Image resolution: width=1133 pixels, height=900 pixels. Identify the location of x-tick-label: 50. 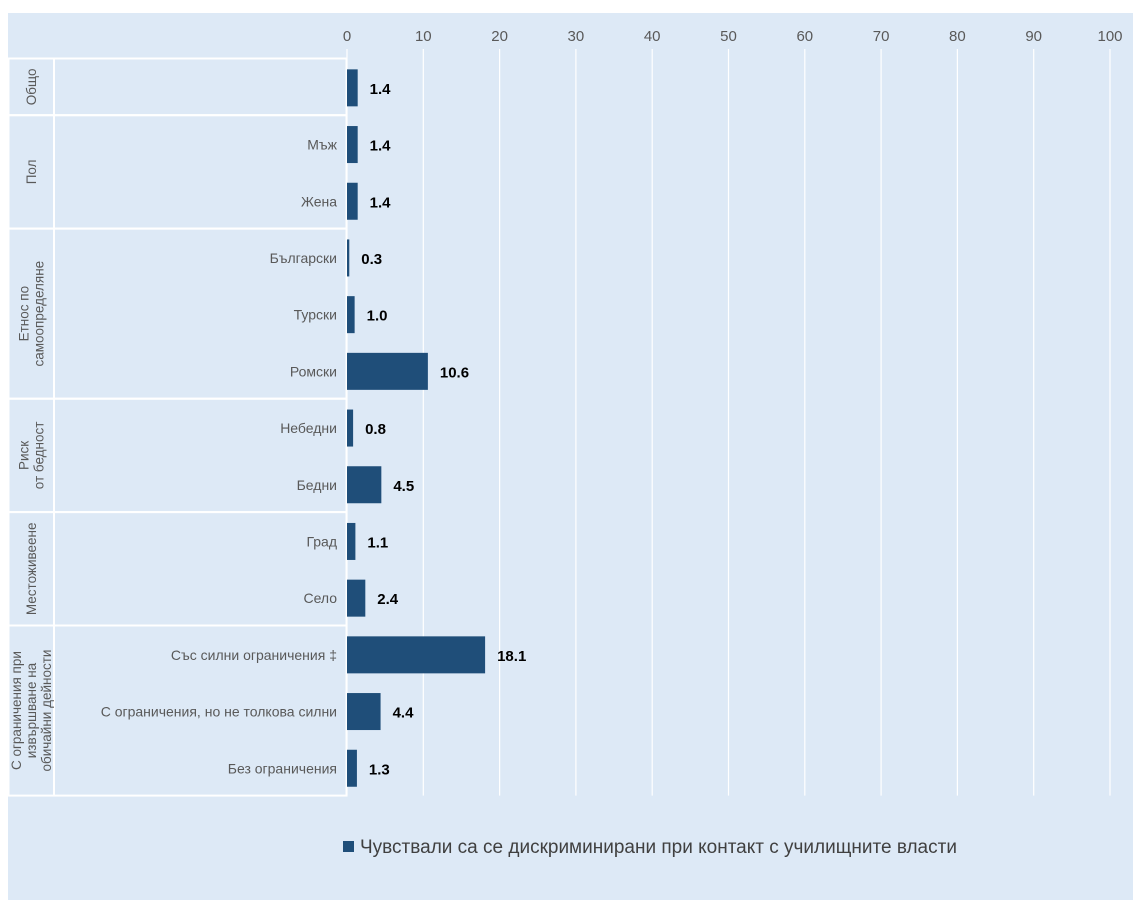
(728, 36).